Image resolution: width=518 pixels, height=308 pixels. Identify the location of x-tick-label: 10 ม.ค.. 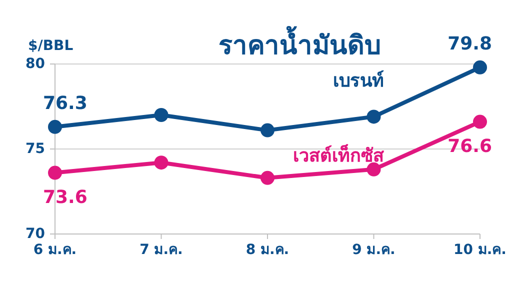
(480, 250).